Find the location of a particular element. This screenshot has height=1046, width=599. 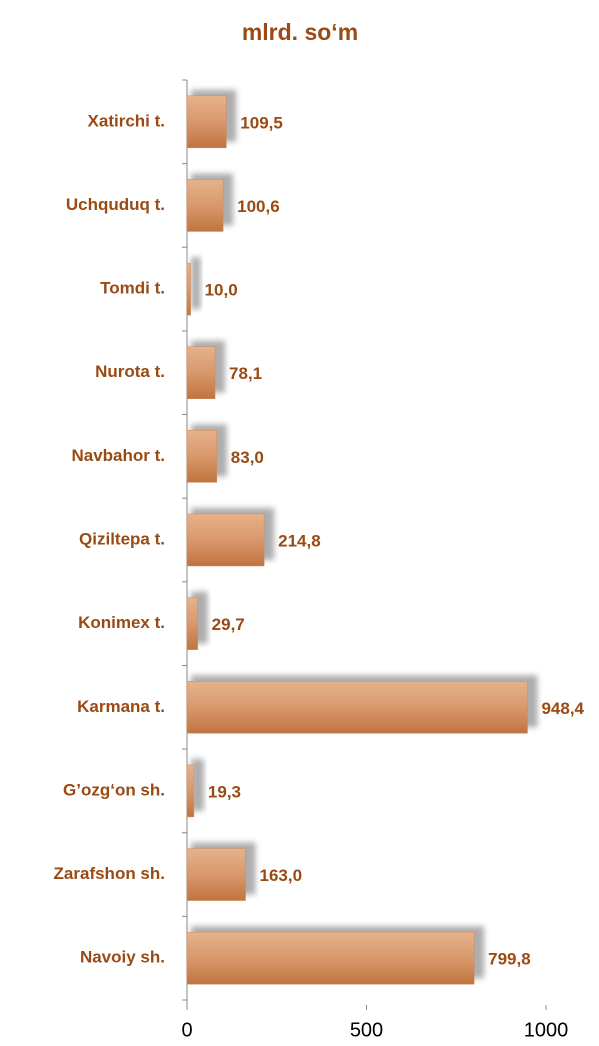

y-tick-label: Nurota t. is located at coordinates (130, 371).